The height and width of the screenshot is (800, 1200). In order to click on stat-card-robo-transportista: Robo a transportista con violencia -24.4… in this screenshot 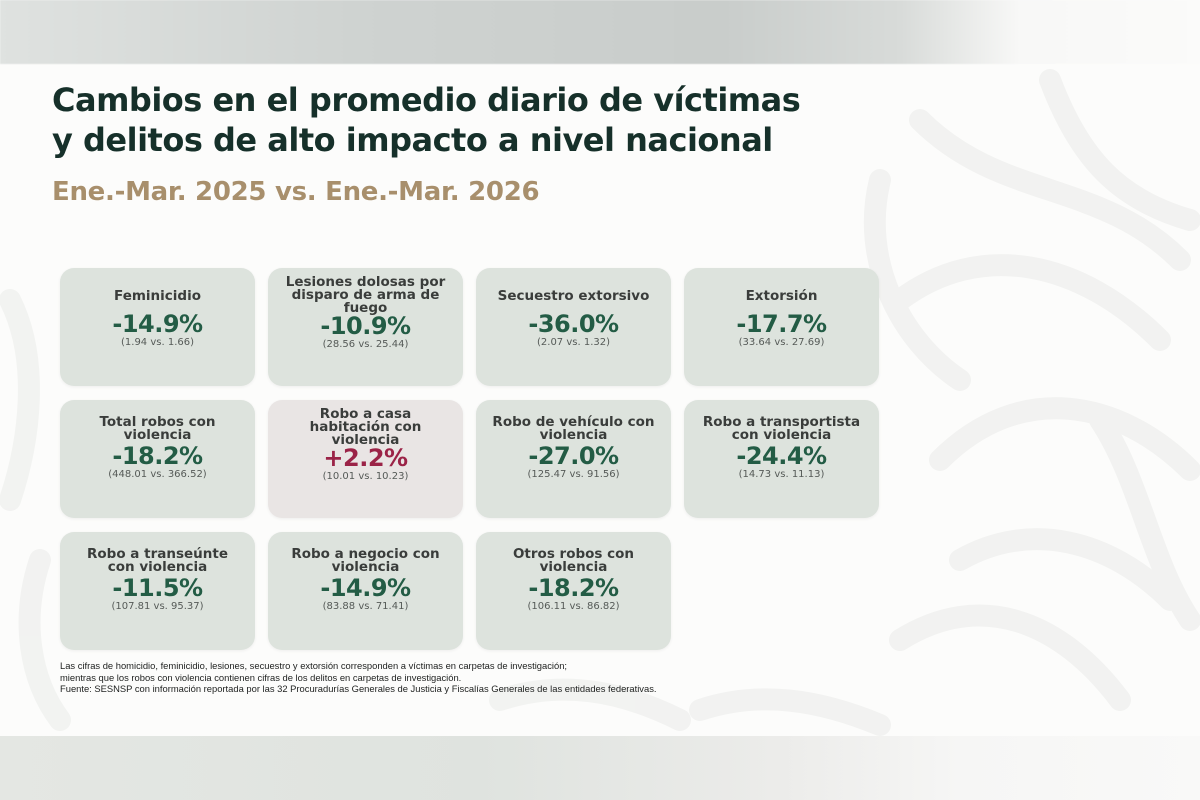, I will do `click(781, 459)`.